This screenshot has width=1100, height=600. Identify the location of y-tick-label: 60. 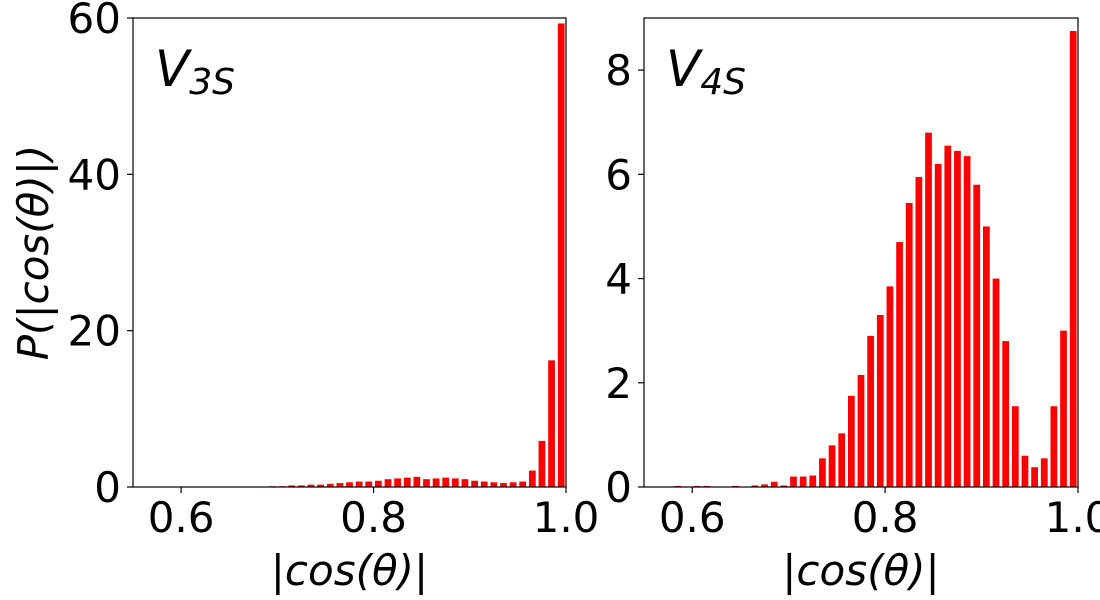
(94, 21).